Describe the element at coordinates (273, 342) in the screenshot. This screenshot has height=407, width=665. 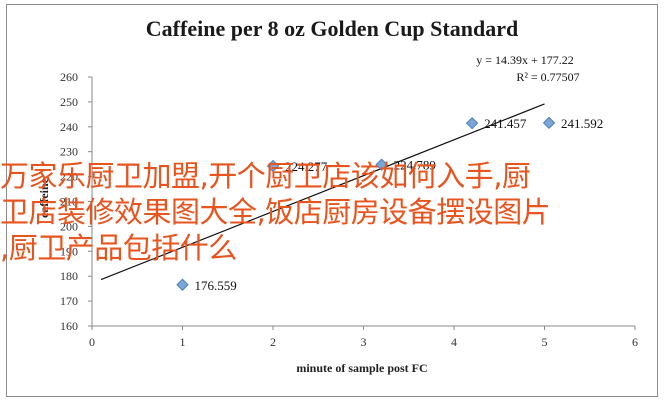
I see `x-tick-label: 2` at that location.